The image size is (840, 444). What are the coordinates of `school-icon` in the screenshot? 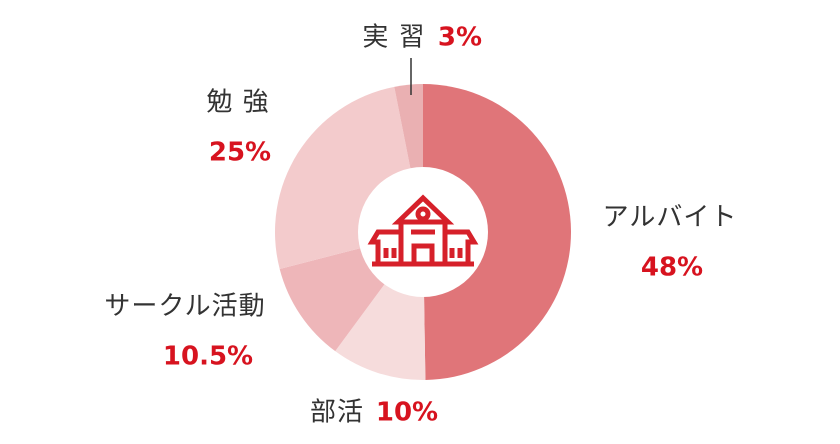 It's located at (423, 230).